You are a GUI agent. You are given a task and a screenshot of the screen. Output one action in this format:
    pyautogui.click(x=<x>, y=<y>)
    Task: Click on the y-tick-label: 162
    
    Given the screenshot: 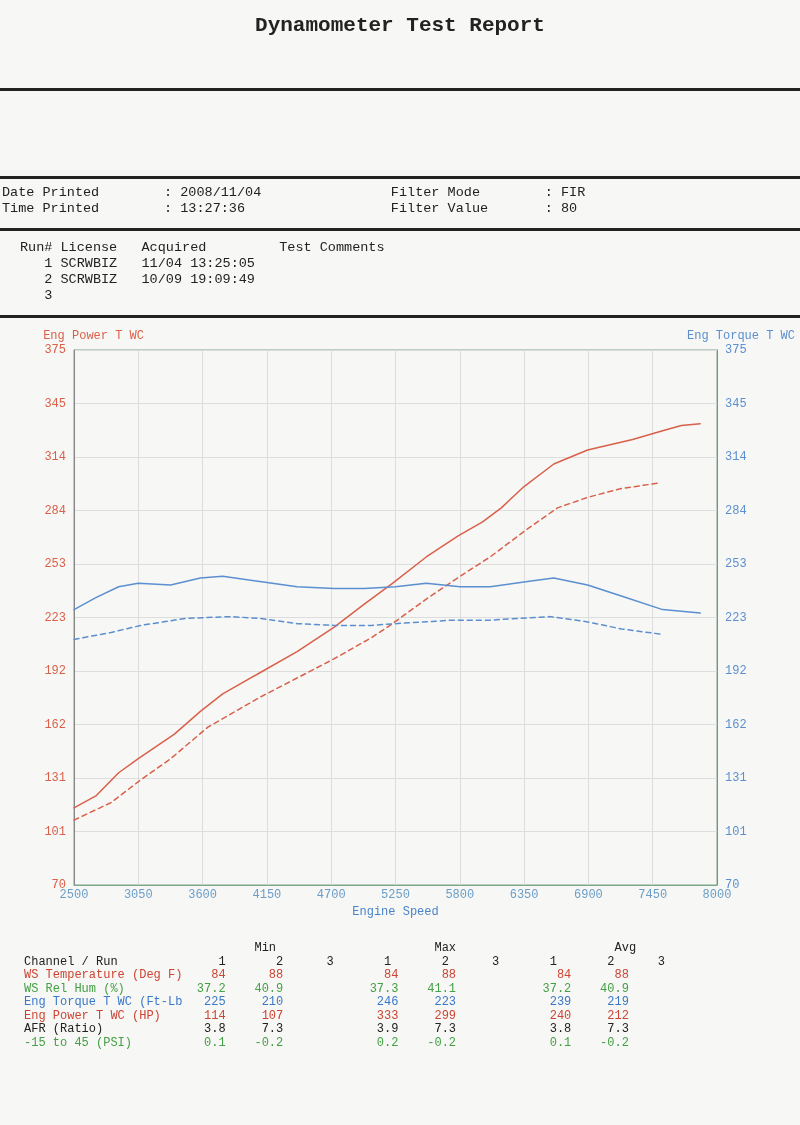 What is the action you would take?
    pyautogui.click(x=55, y=724)
    